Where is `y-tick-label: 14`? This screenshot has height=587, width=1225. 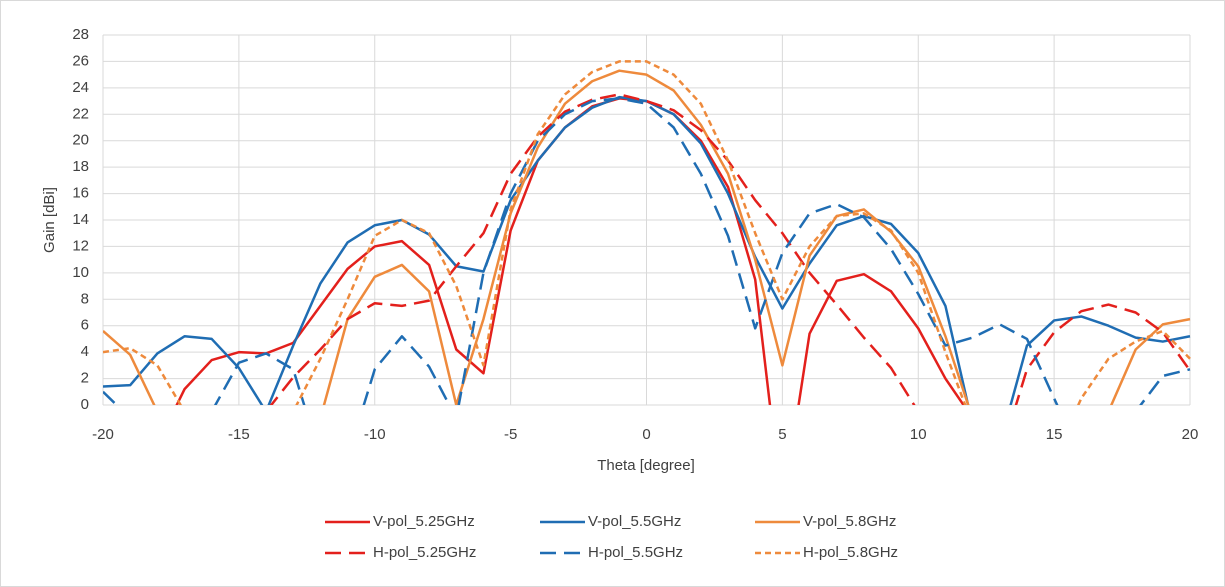
y-tick-label: 14 is located at coordinates (80, 219).